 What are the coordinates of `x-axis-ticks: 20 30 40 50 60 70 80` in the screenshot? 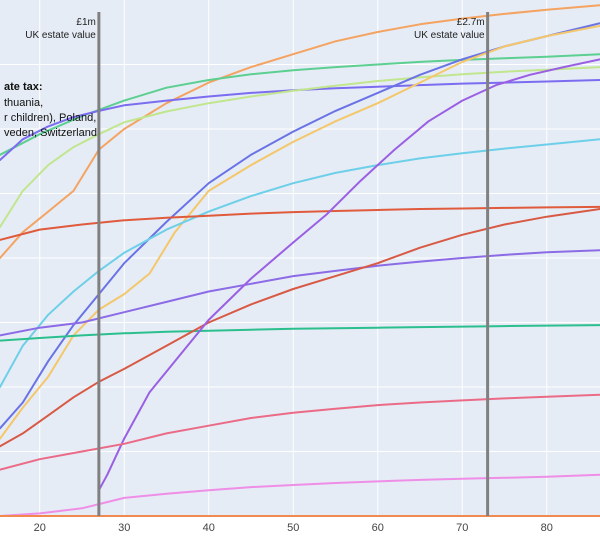 It's located at (293, 528).